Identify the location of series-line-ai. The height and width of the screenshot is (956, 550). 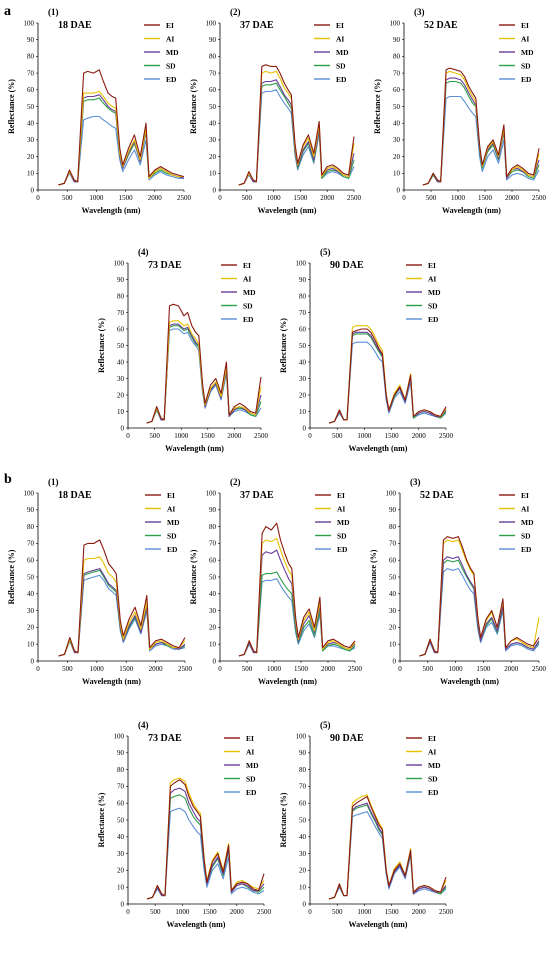
(204, 372).